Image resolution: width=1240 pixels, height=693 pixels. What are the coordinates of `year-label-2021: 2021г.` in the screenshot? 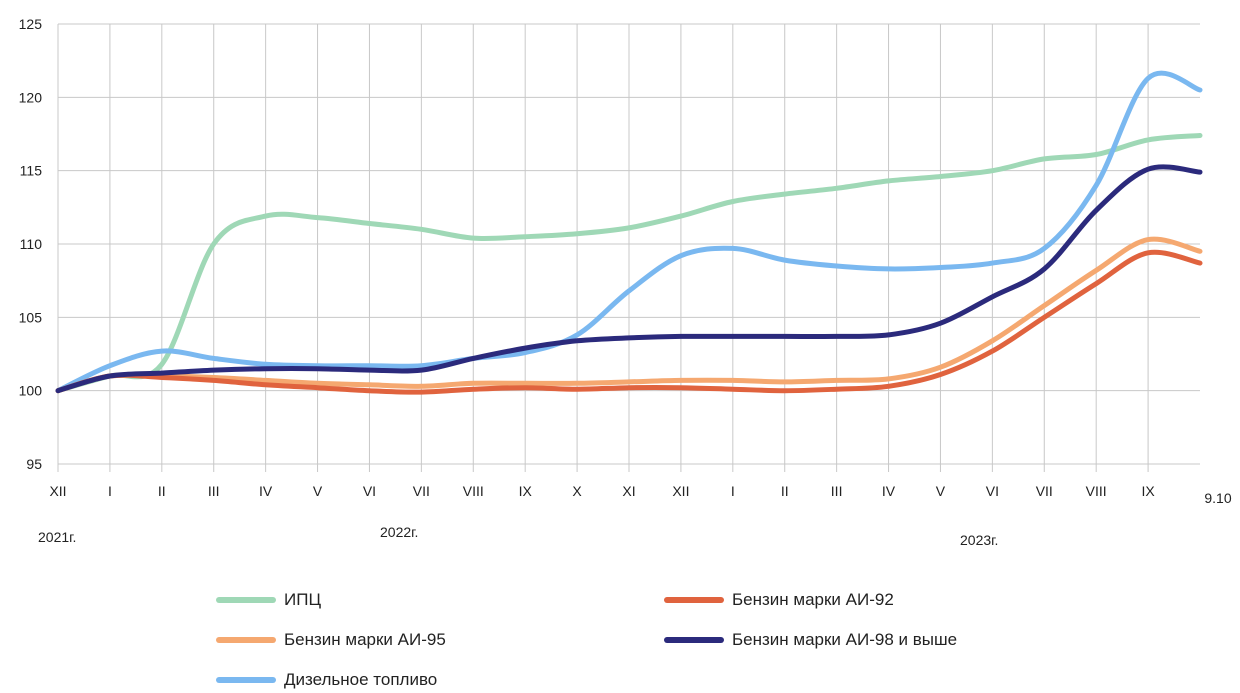 It's located at (57, 537).